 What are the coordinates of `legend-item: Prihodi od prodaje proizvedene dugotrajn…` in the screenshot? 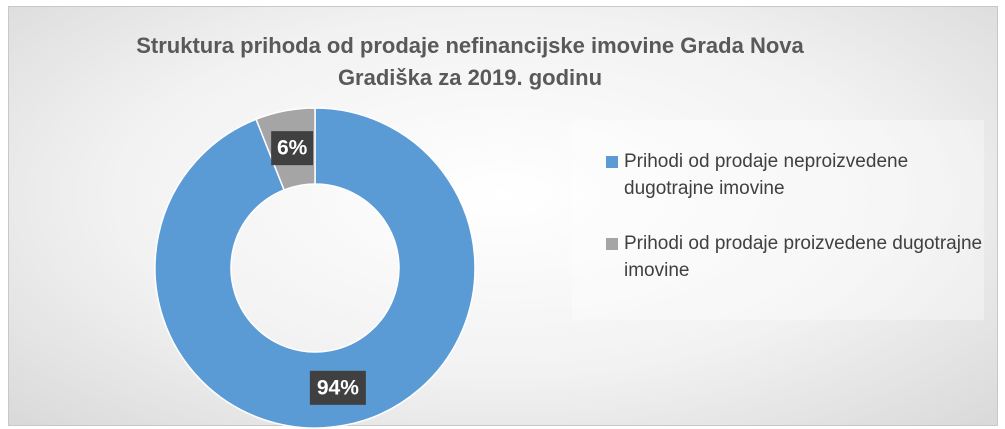 It's located at (795, 257).